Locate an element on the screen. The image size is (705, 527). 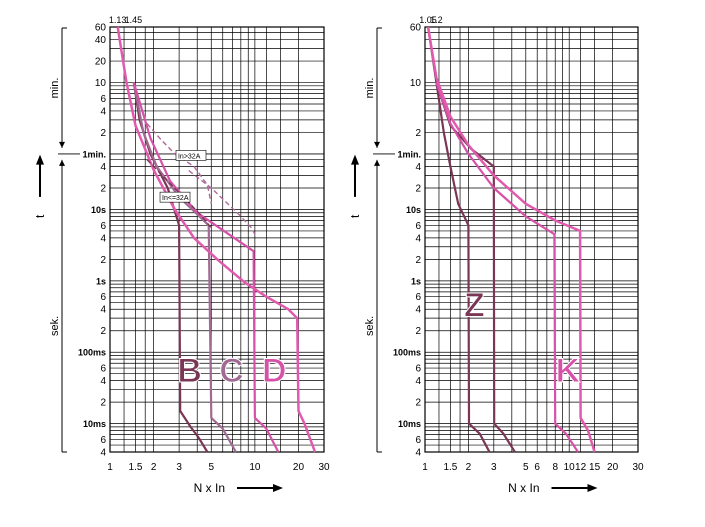
curve-letter-c: C is located at coordinates (231, 371).